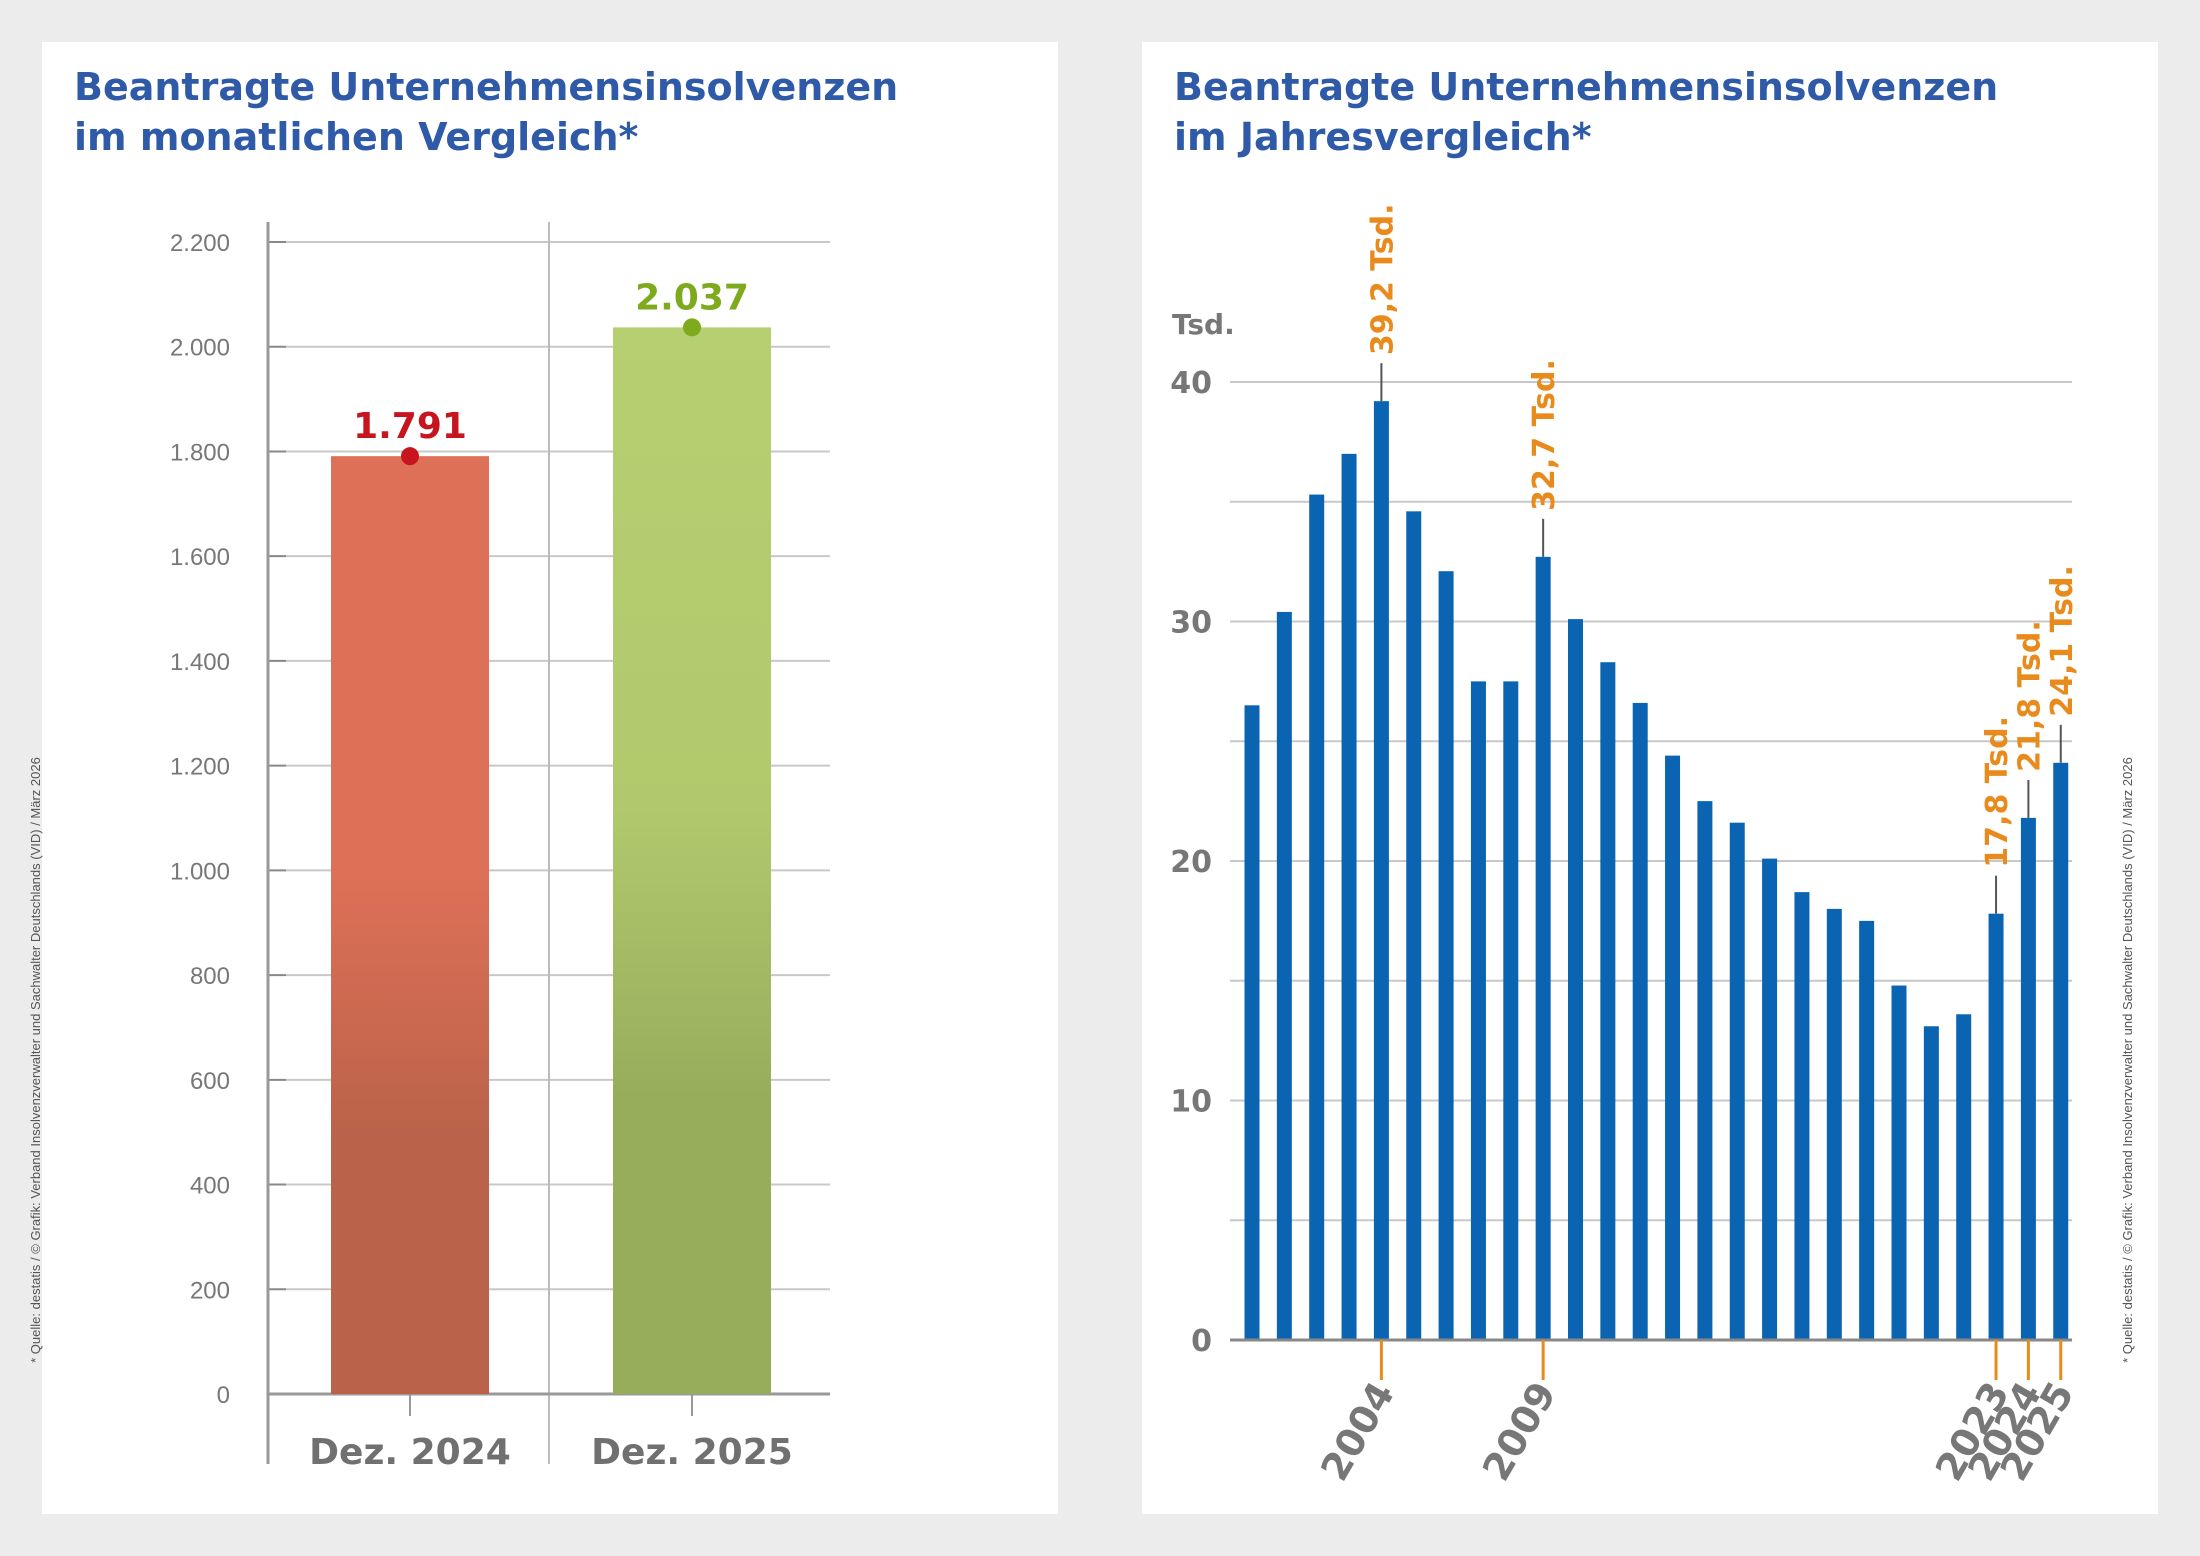 This screenshot has height=1556, width=2200. Describe the element at coordinates (410, 1452) in the screenshot. I see `category-label: Dez. 2024` at that location.